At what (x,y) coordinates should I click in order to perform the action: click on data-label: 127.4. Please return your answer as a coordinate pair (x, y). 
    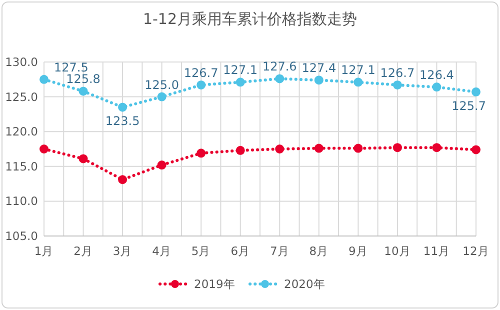
    Looking at the image, I should click on (319, 68).